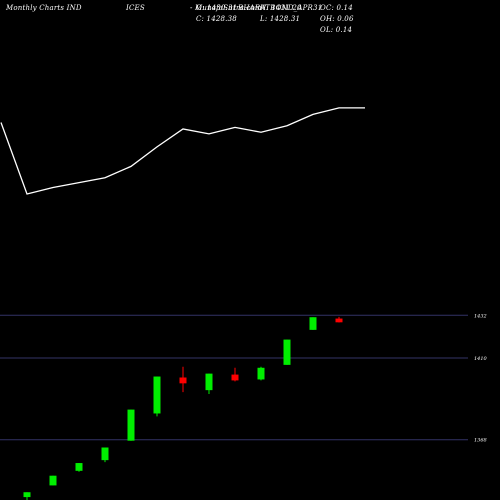 Image resolution: width=500 pixels, height=500 pixels. What do you see at coordinates (280, 19) in the screenshot?
I see `low-value: L: 1428.31` at bounding box center [280, 19].